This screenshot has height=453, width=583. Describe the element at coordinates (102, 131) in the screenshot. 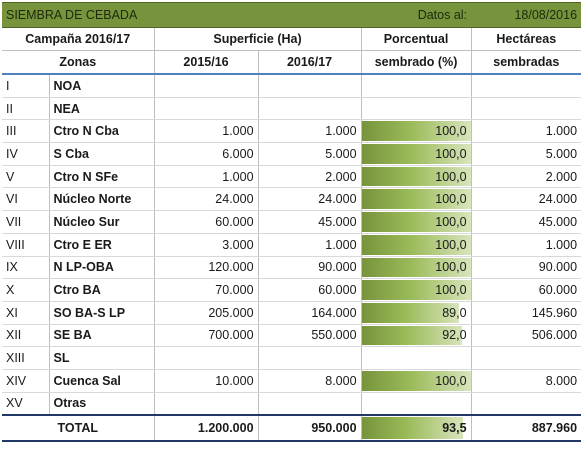

I see `zone-name: Ctro N Cba` at that location.